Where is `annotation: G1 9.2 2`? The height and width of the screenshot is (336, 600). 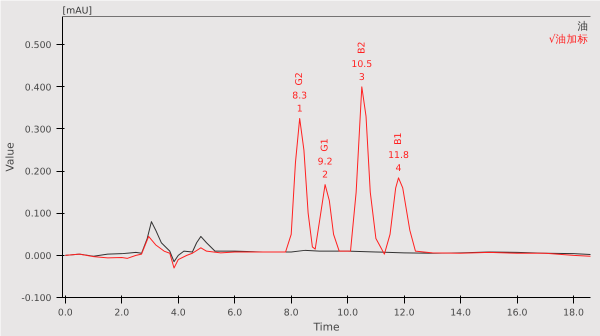 annotation: G1 9.2 2 is located at coordinates (325, 159).